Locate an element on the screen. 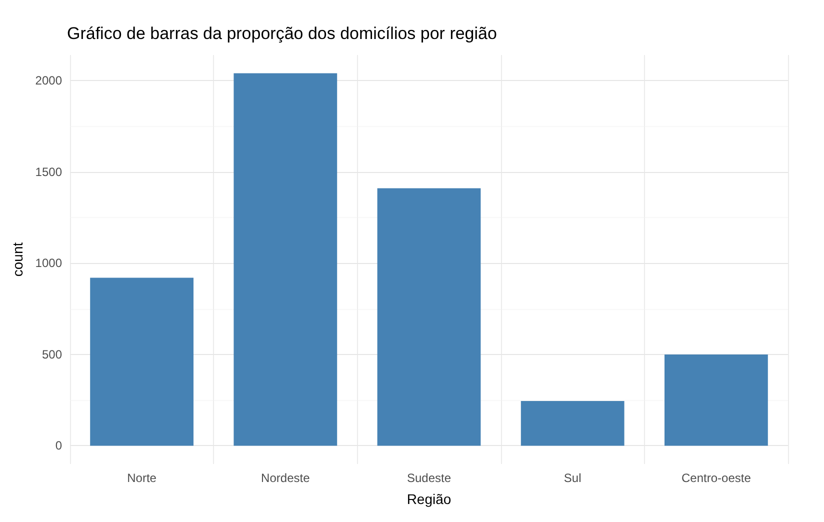  x-axis-title: Região is located at coordinates (429, 499).